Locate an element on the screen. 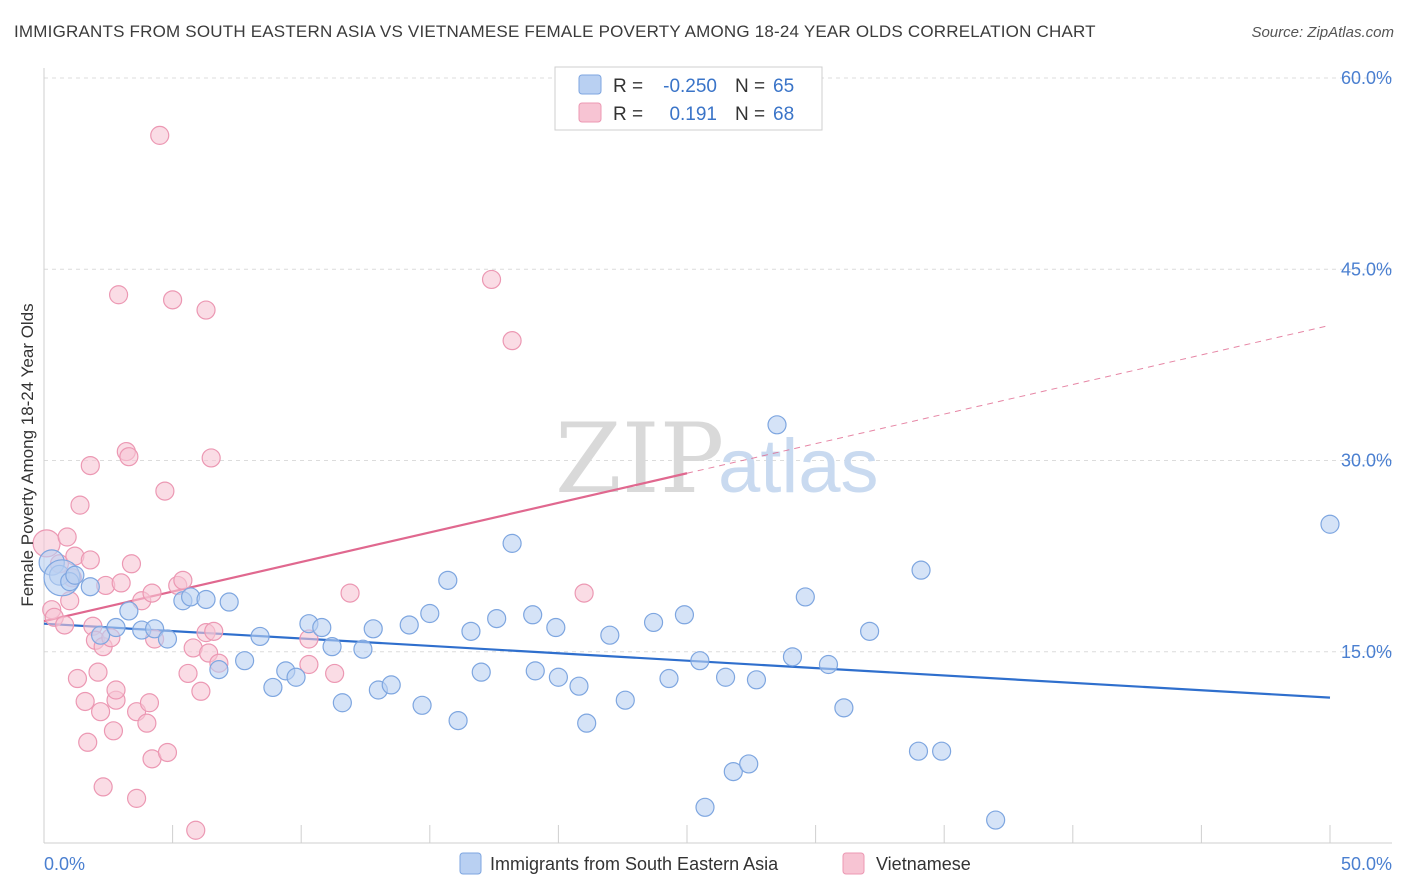 This screenshot has height=892, width=1406. legend-swatch-blue is located at coordinates (590, 84).